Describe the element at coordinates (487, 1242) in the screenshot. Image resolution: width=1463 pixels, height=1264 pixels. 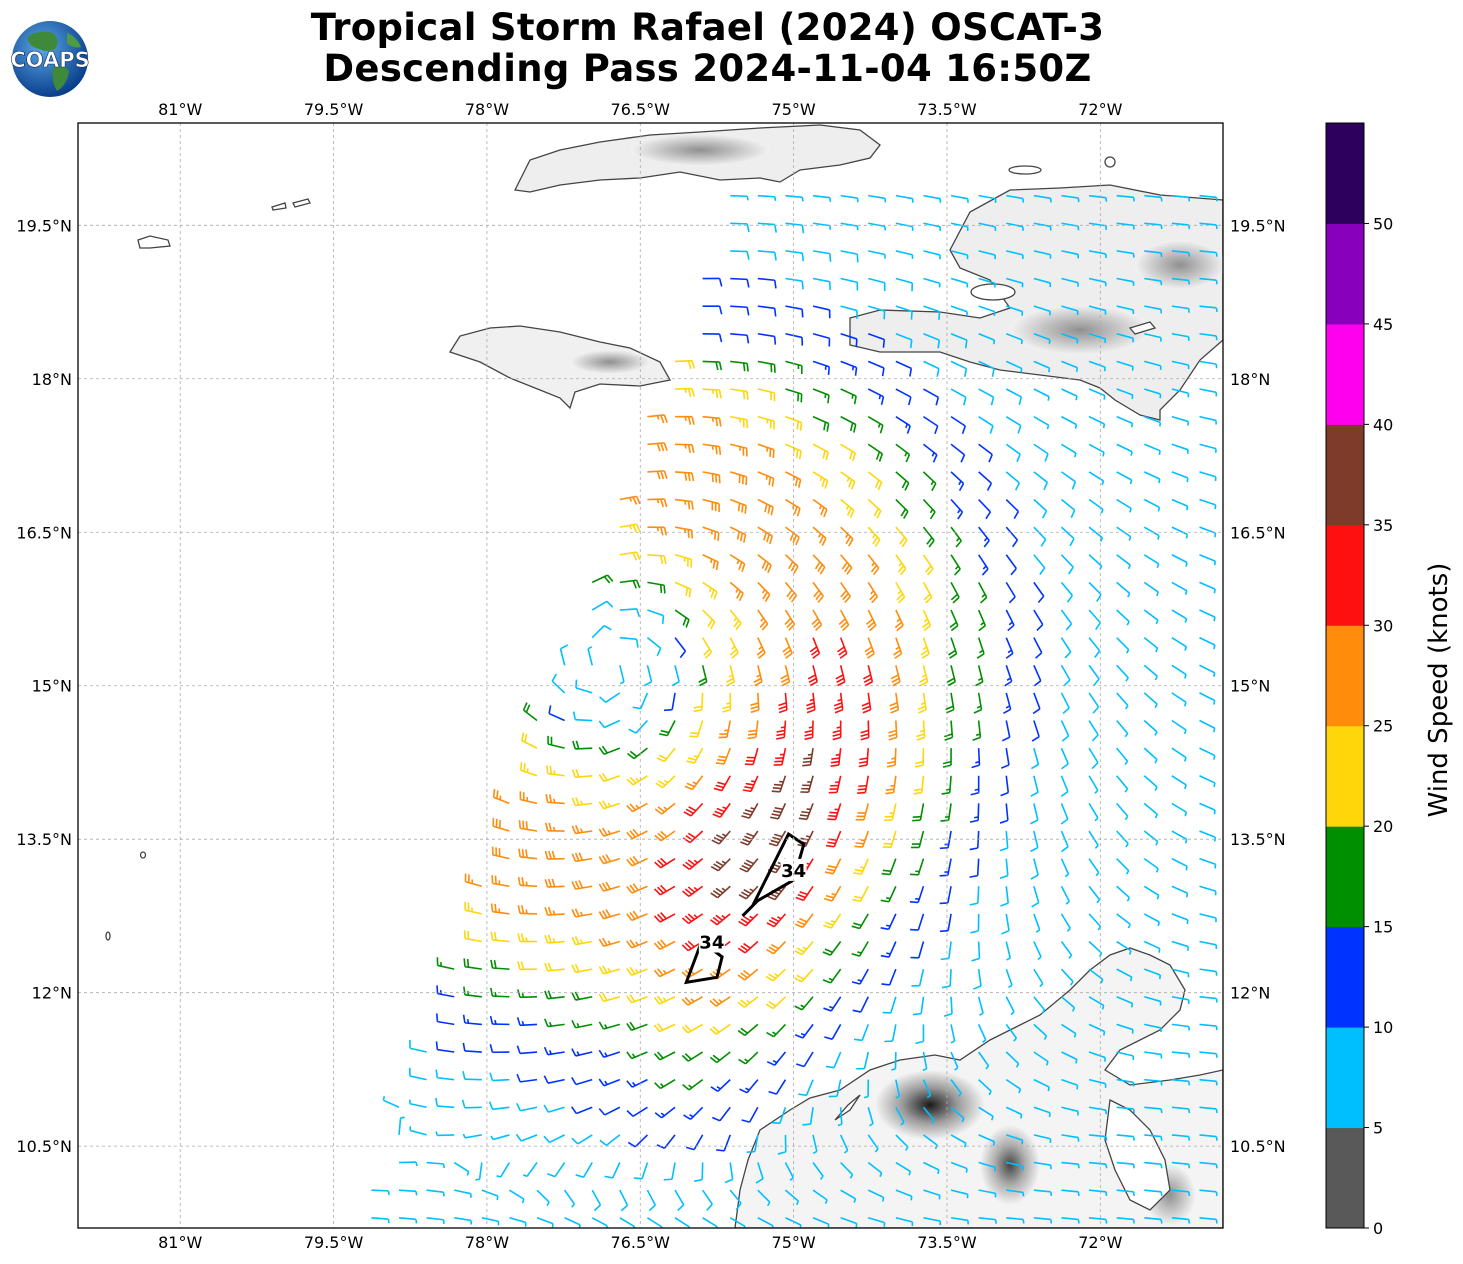
I see `lon-tick-label-bottom: 78°W` at that location.